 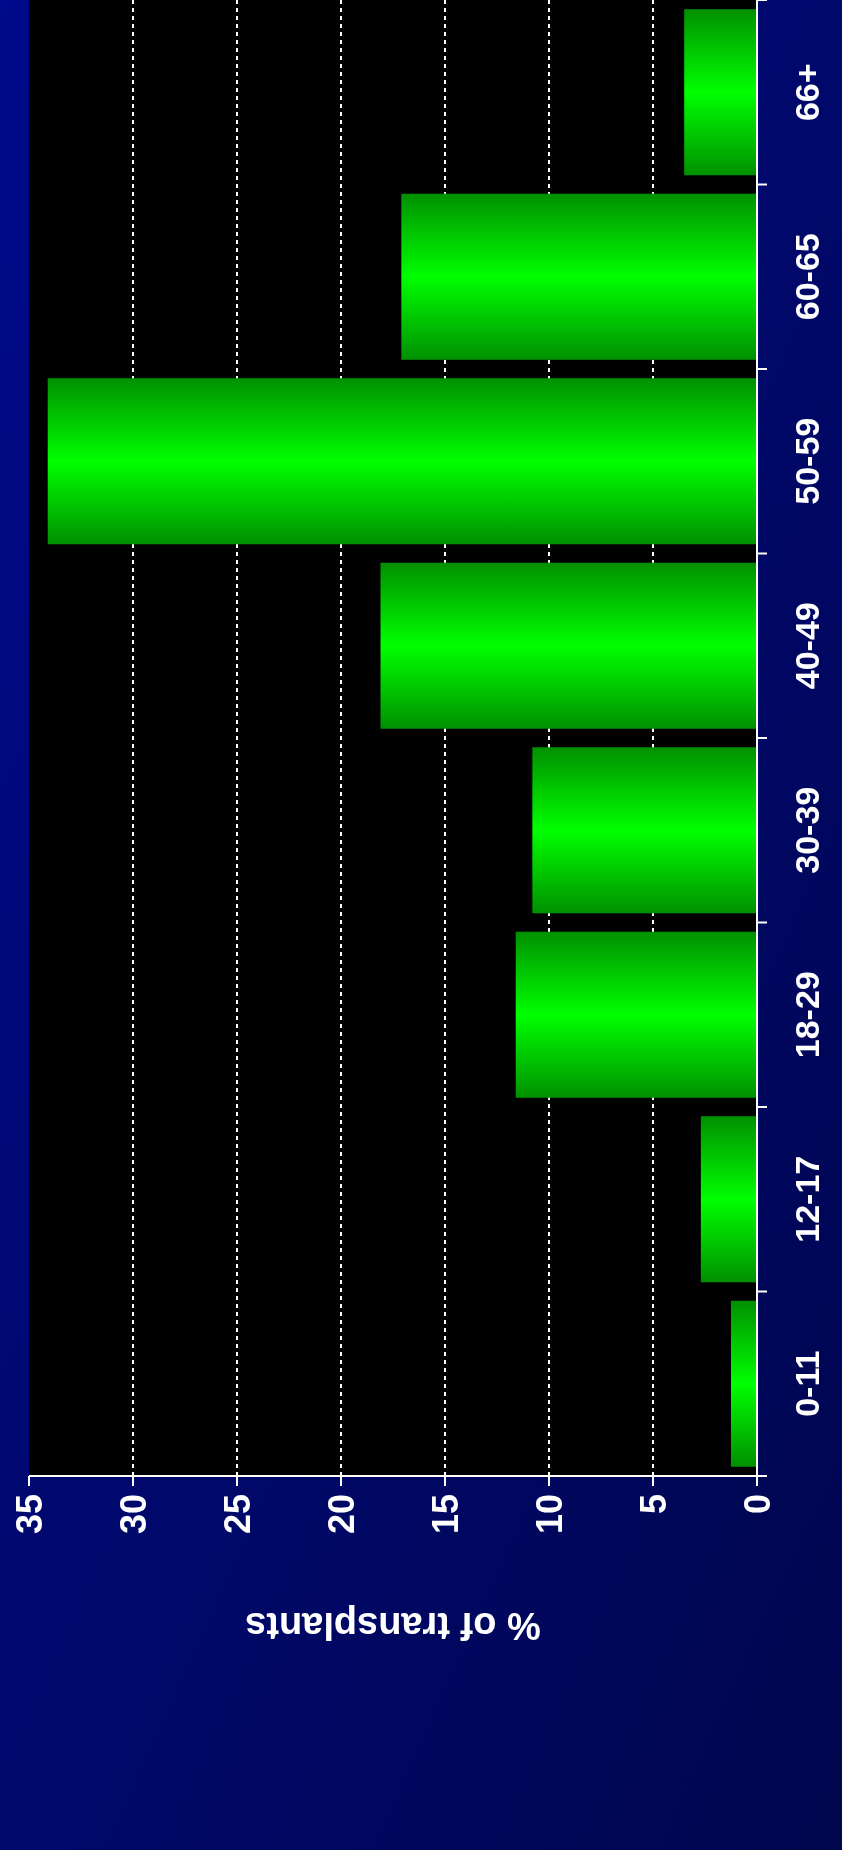 What do you see at coordinates (133, 1514) in the screenshot?
I see `x-tick-label: 30` at bounding box center [133, 1514].